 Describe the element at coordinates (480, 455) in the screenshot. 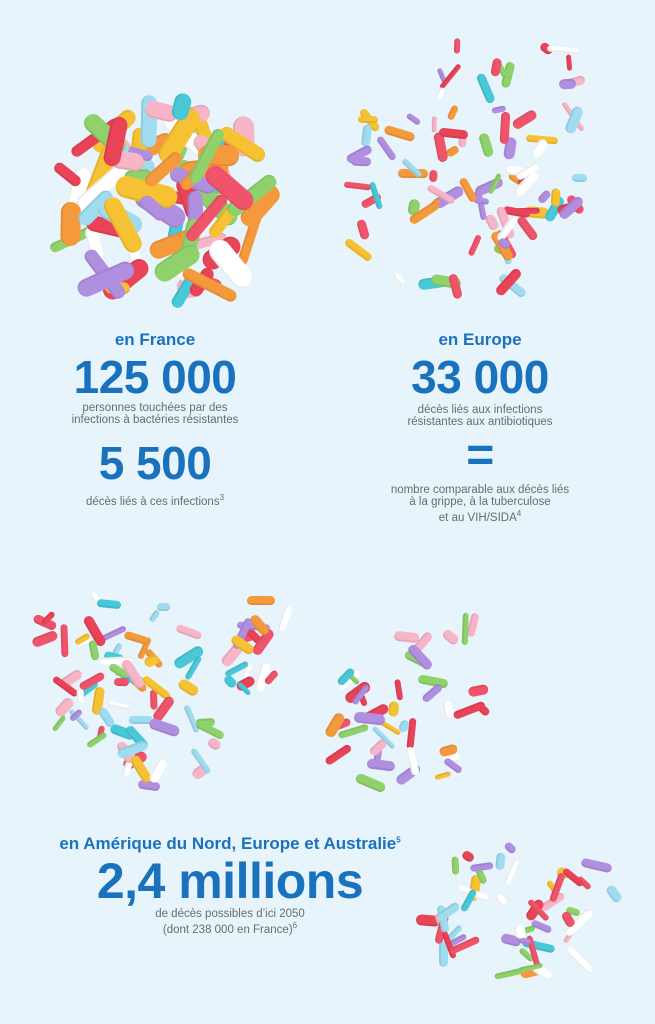

I see `equals-sign: =` at that location.